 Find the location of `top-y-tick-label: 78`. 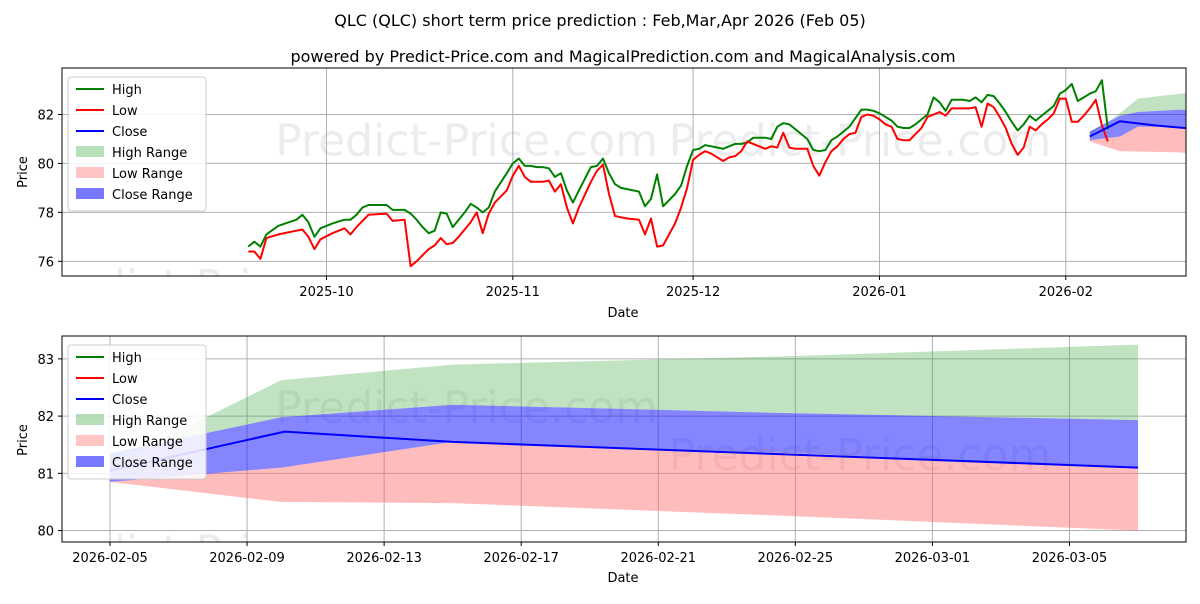

top-y-tick-label: 78 is located at coordinates (45, 213).